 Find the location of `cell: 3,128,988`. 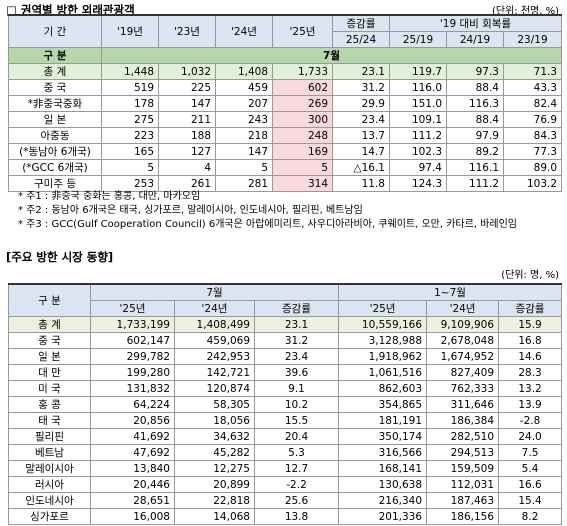

cell: 3,128,988 is located at coordinates (383, 340).